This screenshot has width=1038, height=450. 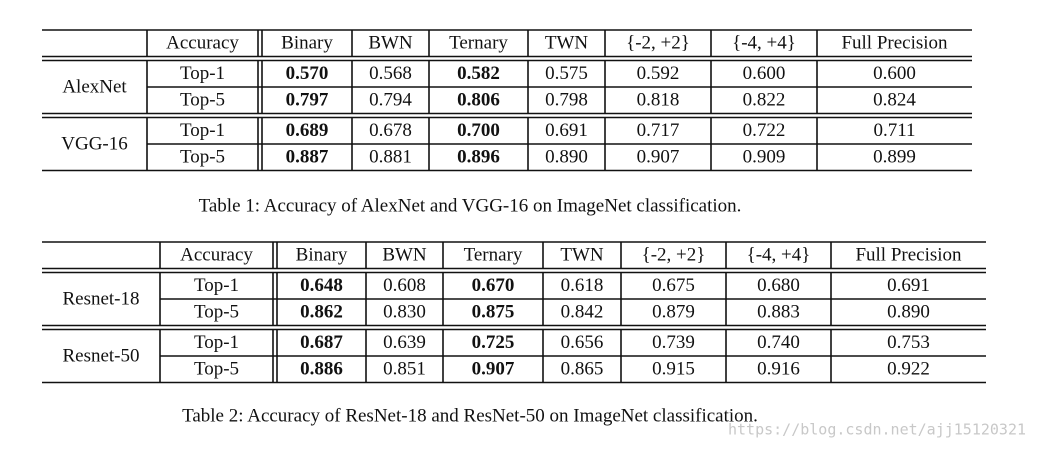 I want to click on value-cell: 0.881, so click(x=390, y=157).